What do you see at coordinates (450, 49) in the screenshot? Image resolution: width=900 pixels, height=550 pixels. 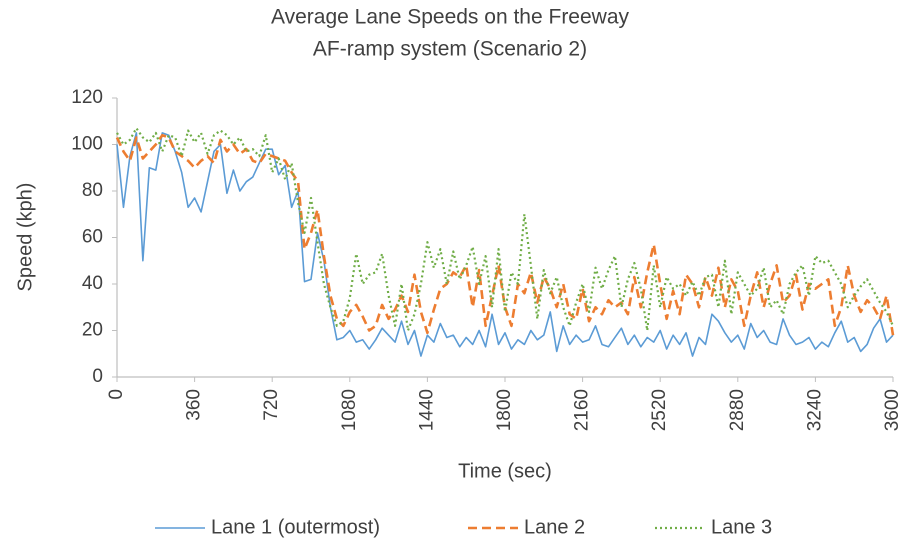 I see `chart-subtitle: AF-ramp system (Scenario 2)` at bounding box center [450, 49].